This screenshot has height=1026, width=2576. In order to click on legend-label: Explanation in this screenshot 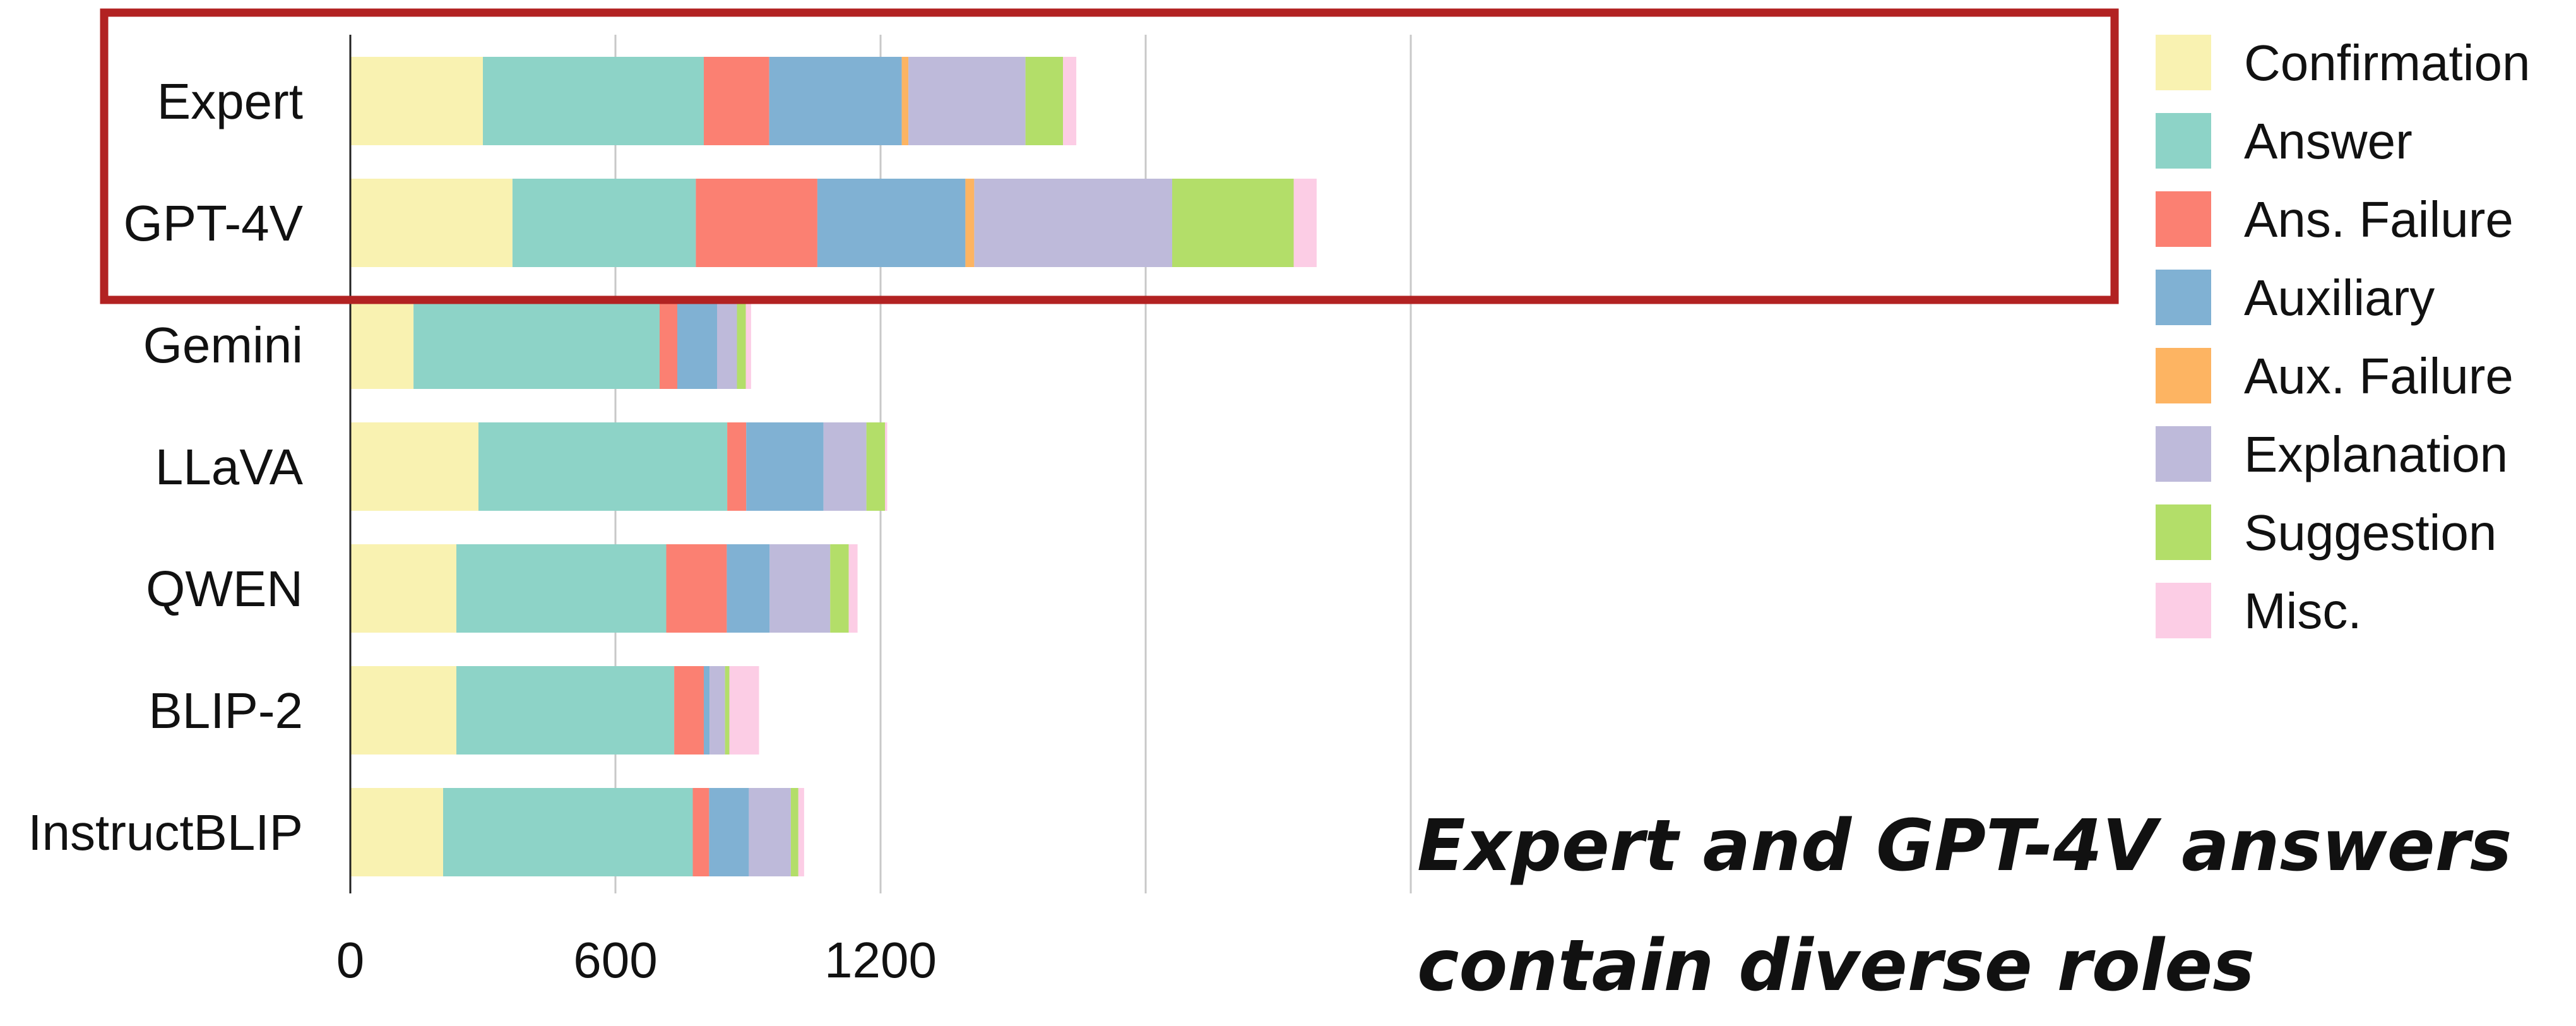, I will do `click(2376, 454)`.